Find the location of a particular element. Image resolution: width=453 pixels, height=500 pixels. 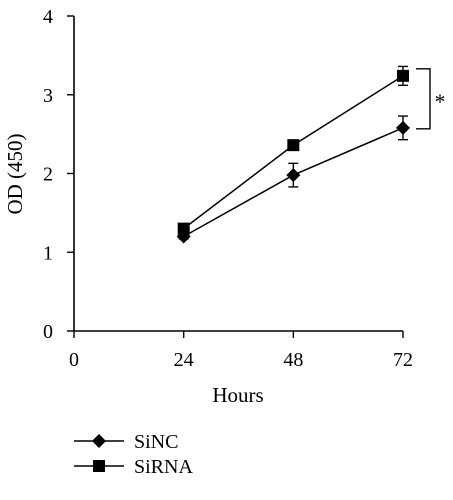

y-tick-label: 3 is located at coordinates (48, 96).